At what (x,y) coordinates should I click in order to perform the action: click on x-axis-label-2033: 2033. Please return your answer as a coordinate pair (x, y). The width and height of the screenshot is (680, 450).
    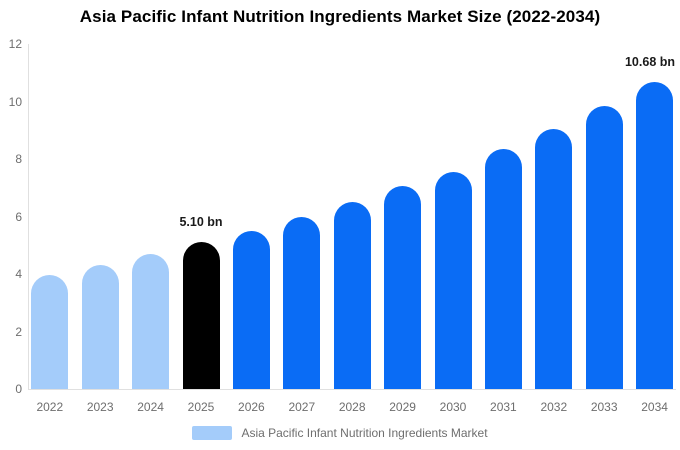
    Looking at the image, I should click on (604, 407).